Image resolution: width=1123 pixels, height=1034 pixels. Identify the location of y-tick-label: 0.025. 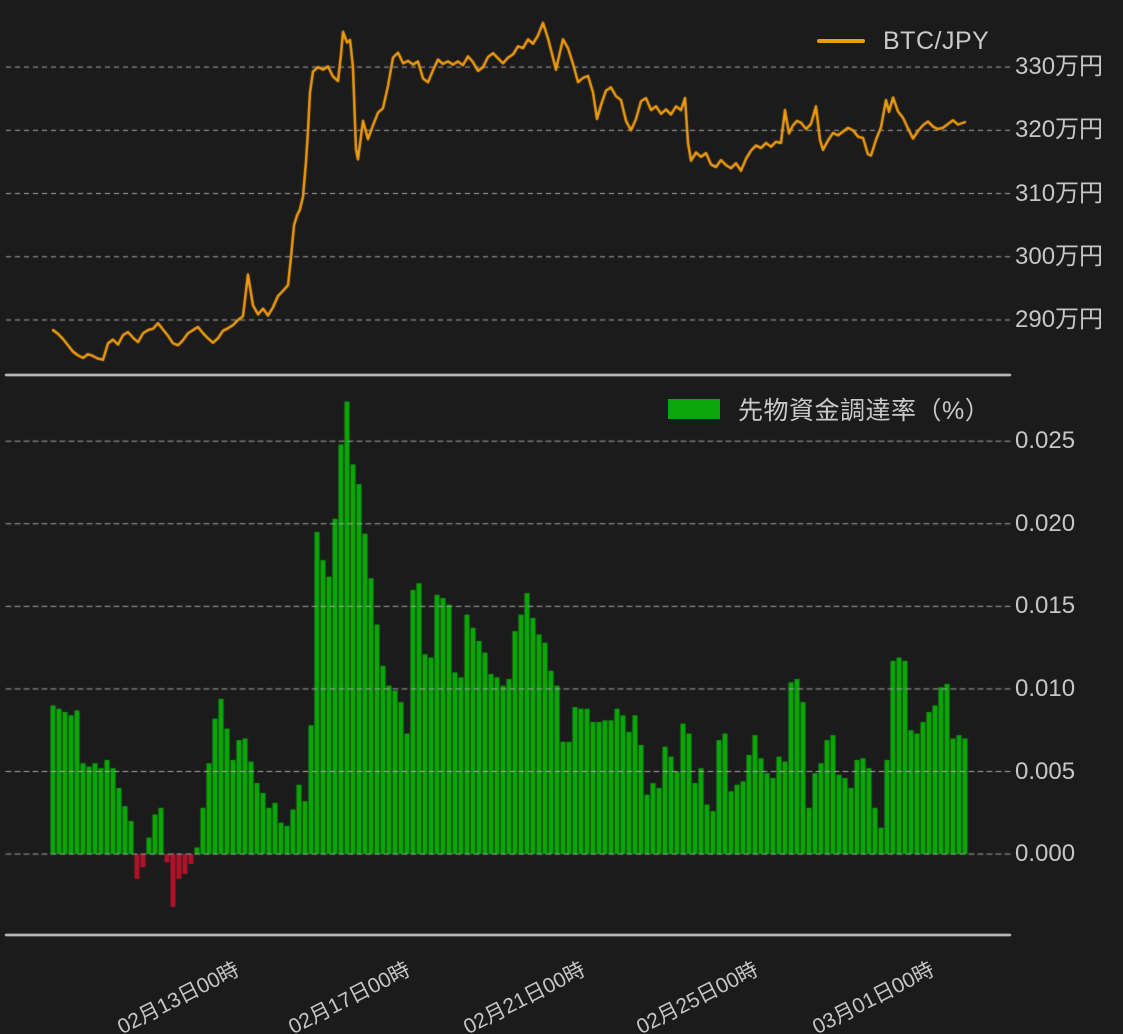
(1045, 441).